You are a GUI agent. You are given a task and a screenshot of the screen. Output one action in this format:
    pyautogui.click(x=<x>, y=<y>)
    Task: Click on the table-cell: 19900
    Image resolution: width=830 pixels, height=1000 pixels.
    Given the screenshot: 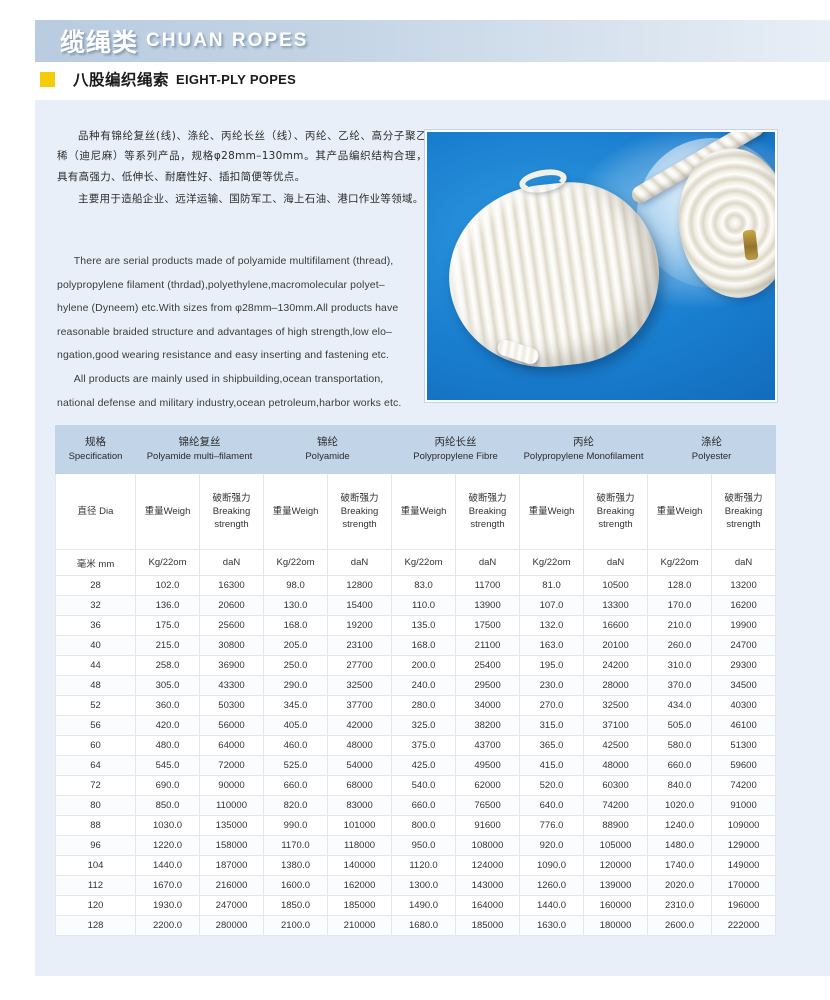 What is the action you would take?
    pyautogui.click(x=744, y=625)
    